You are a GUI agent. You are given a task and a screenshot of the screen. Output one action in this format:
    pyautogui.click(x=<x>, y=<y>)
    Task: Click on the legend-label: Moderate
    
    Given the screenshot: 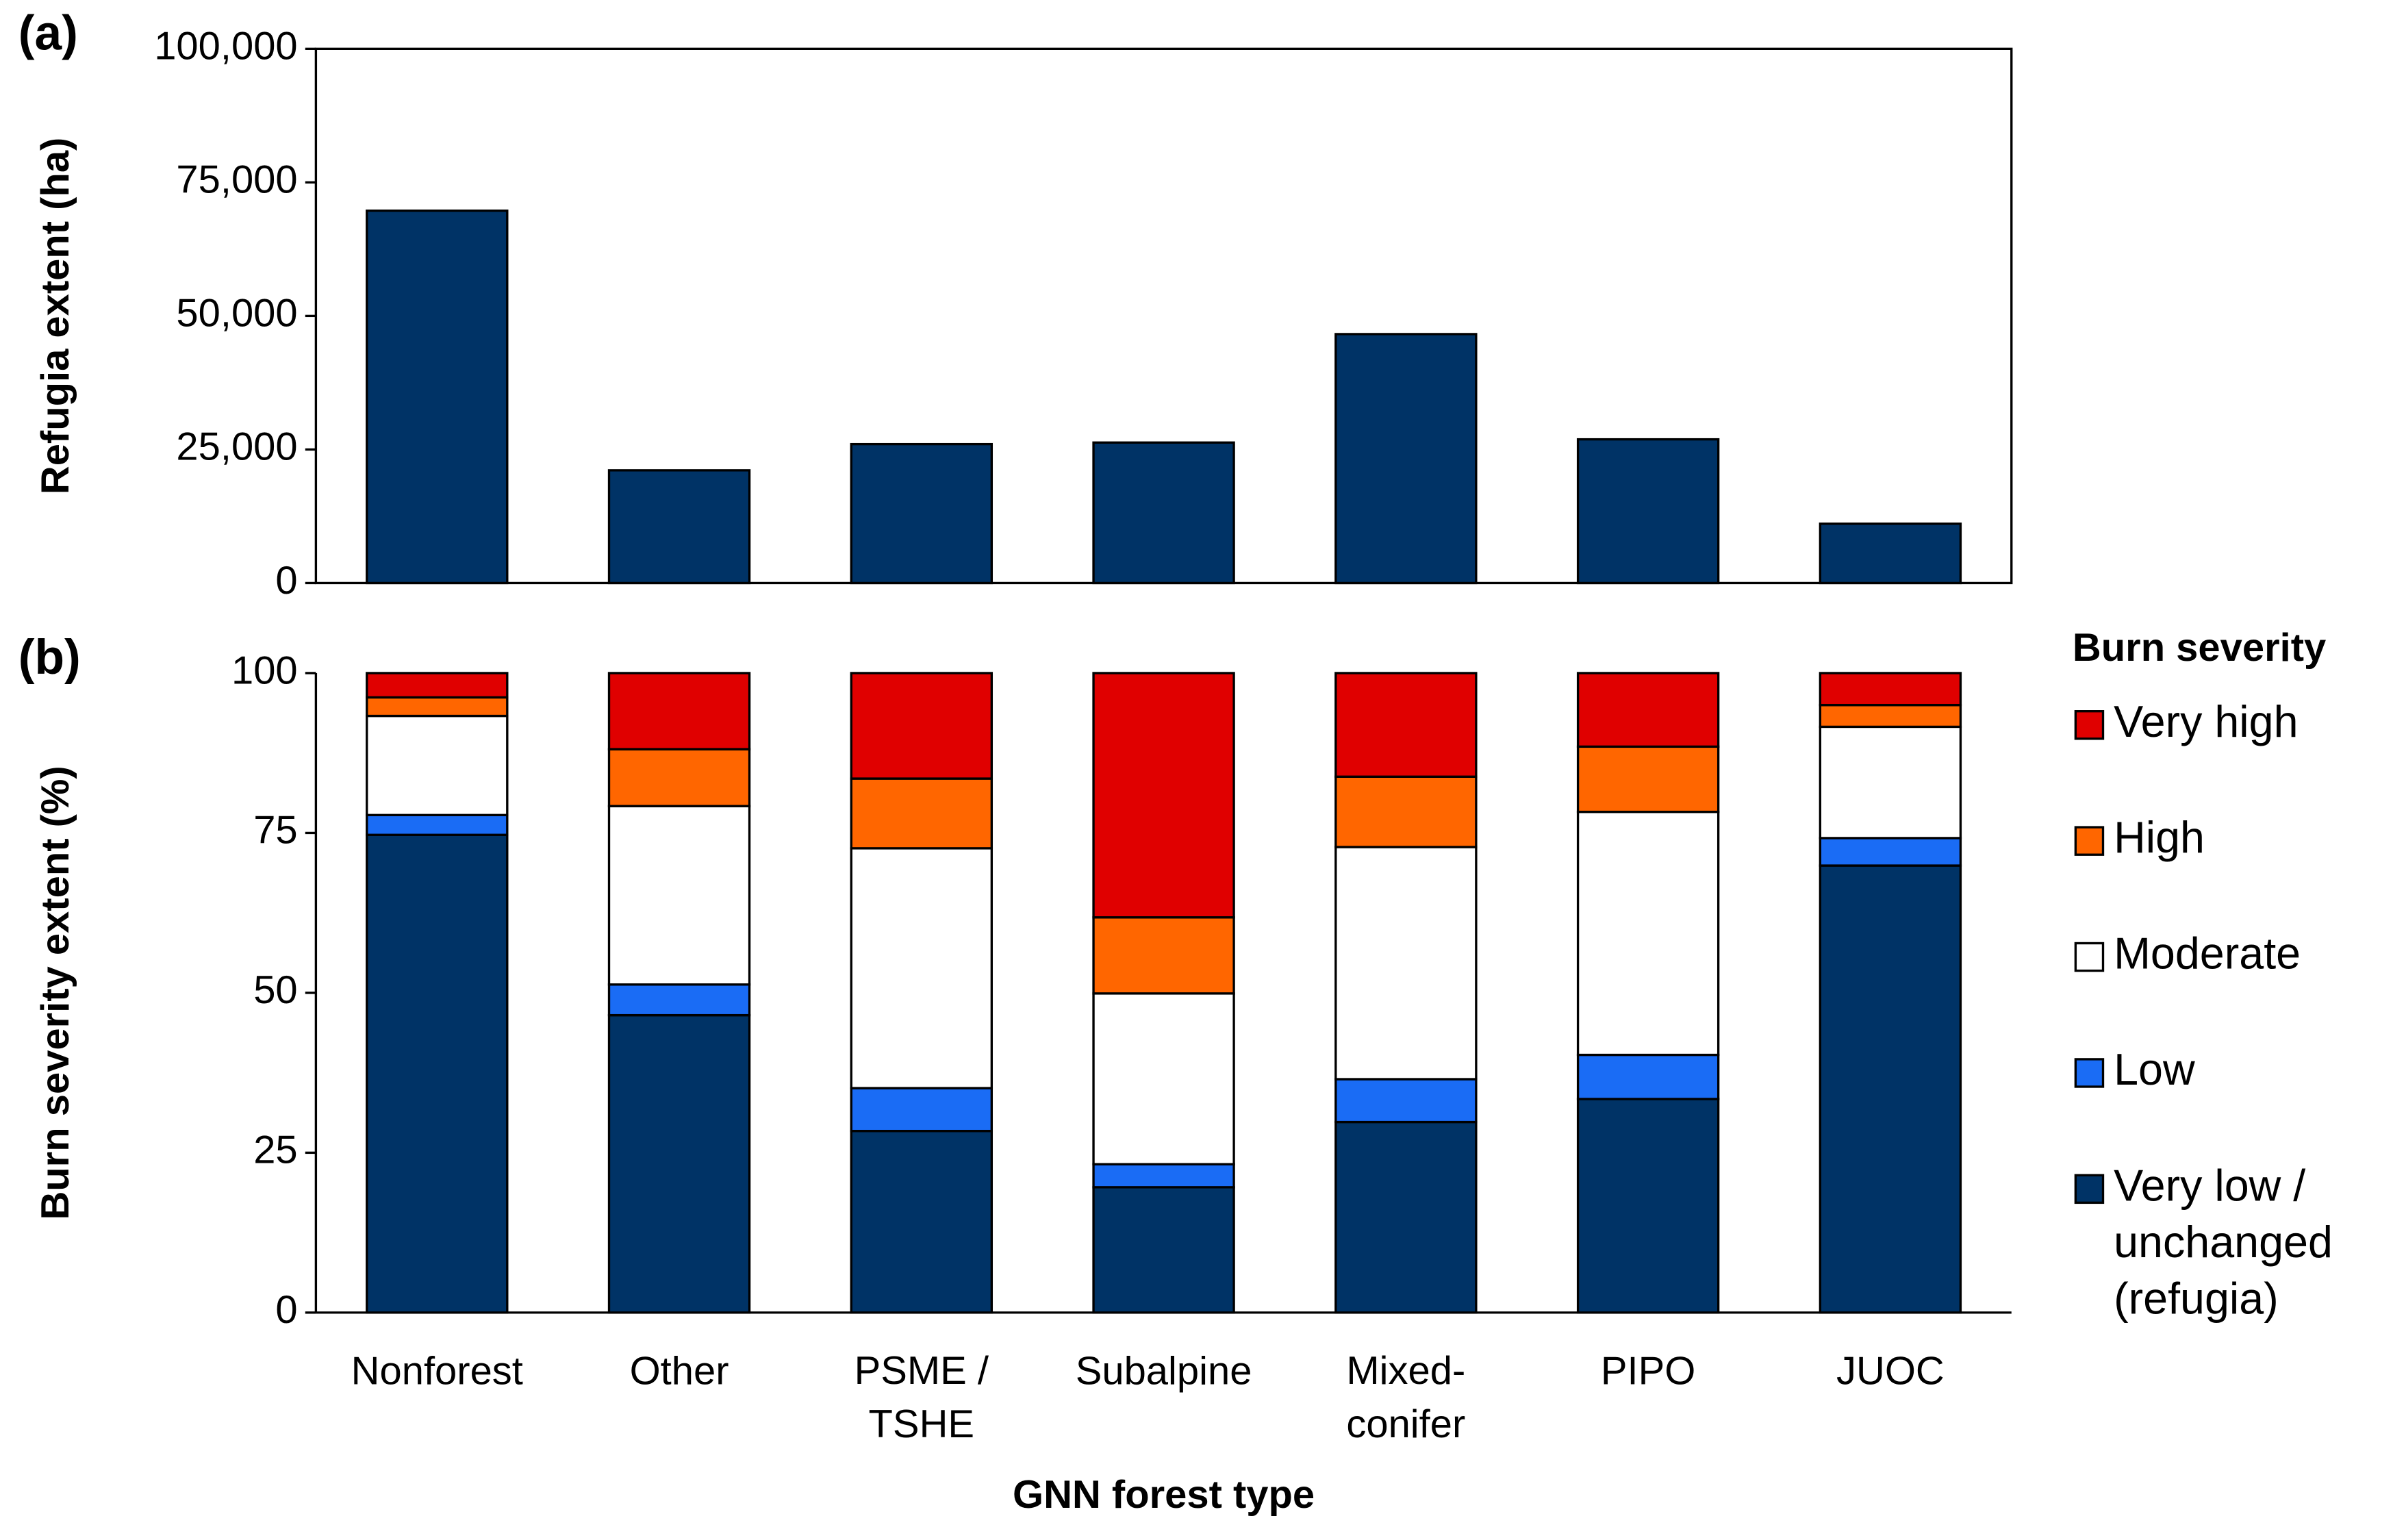 What is the action you would take?
    pyautogui.click(x=2207, y=954)
    